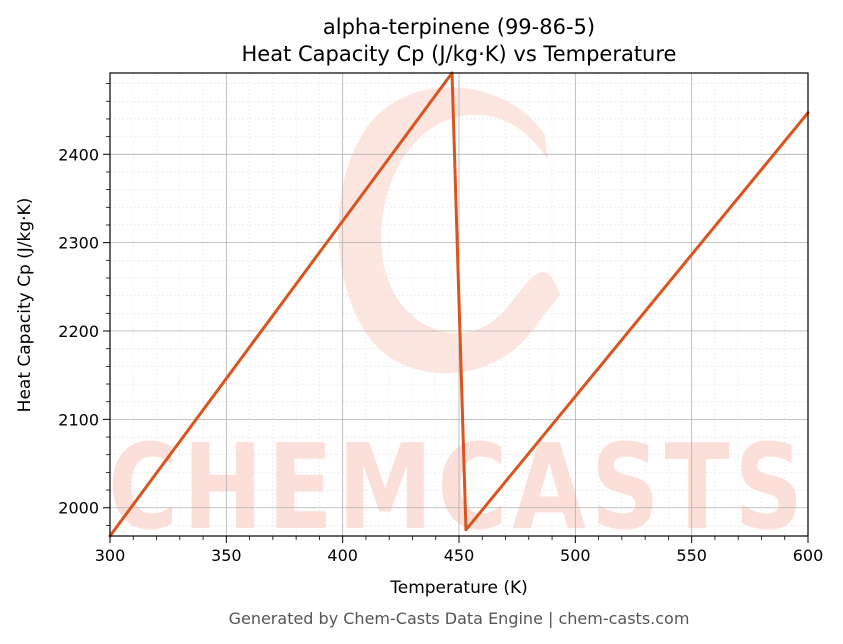  Describe the element at coordinates (78, 419) in the screenshot. I see `y-tick-label: 2100` at that location.